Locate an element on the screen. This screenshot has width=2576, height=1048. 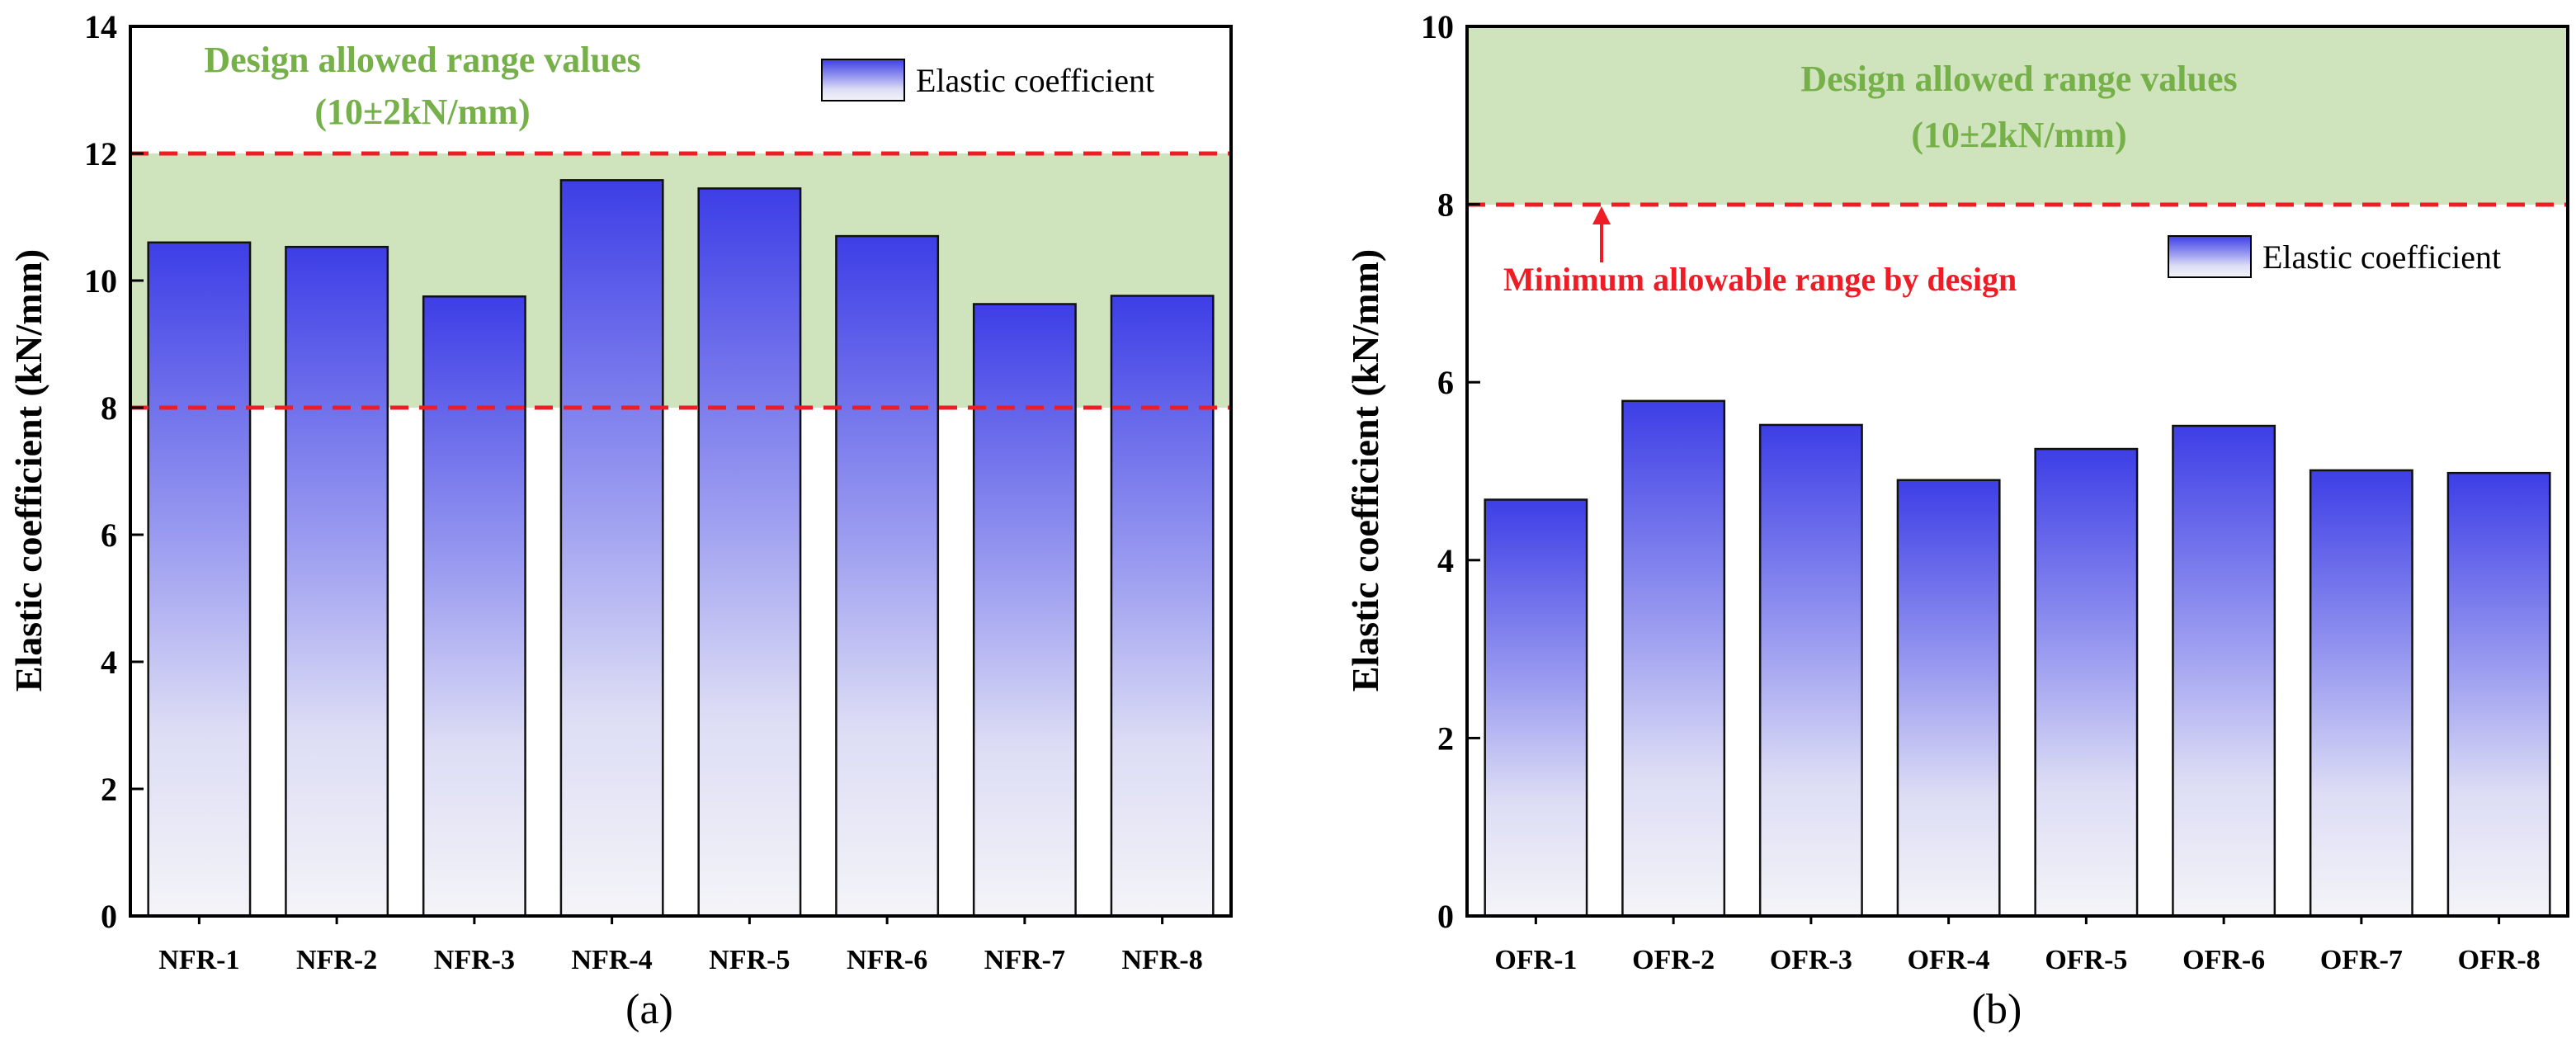
legend-label-b: Elastic coefficient is located at coordinates (2381, 257).